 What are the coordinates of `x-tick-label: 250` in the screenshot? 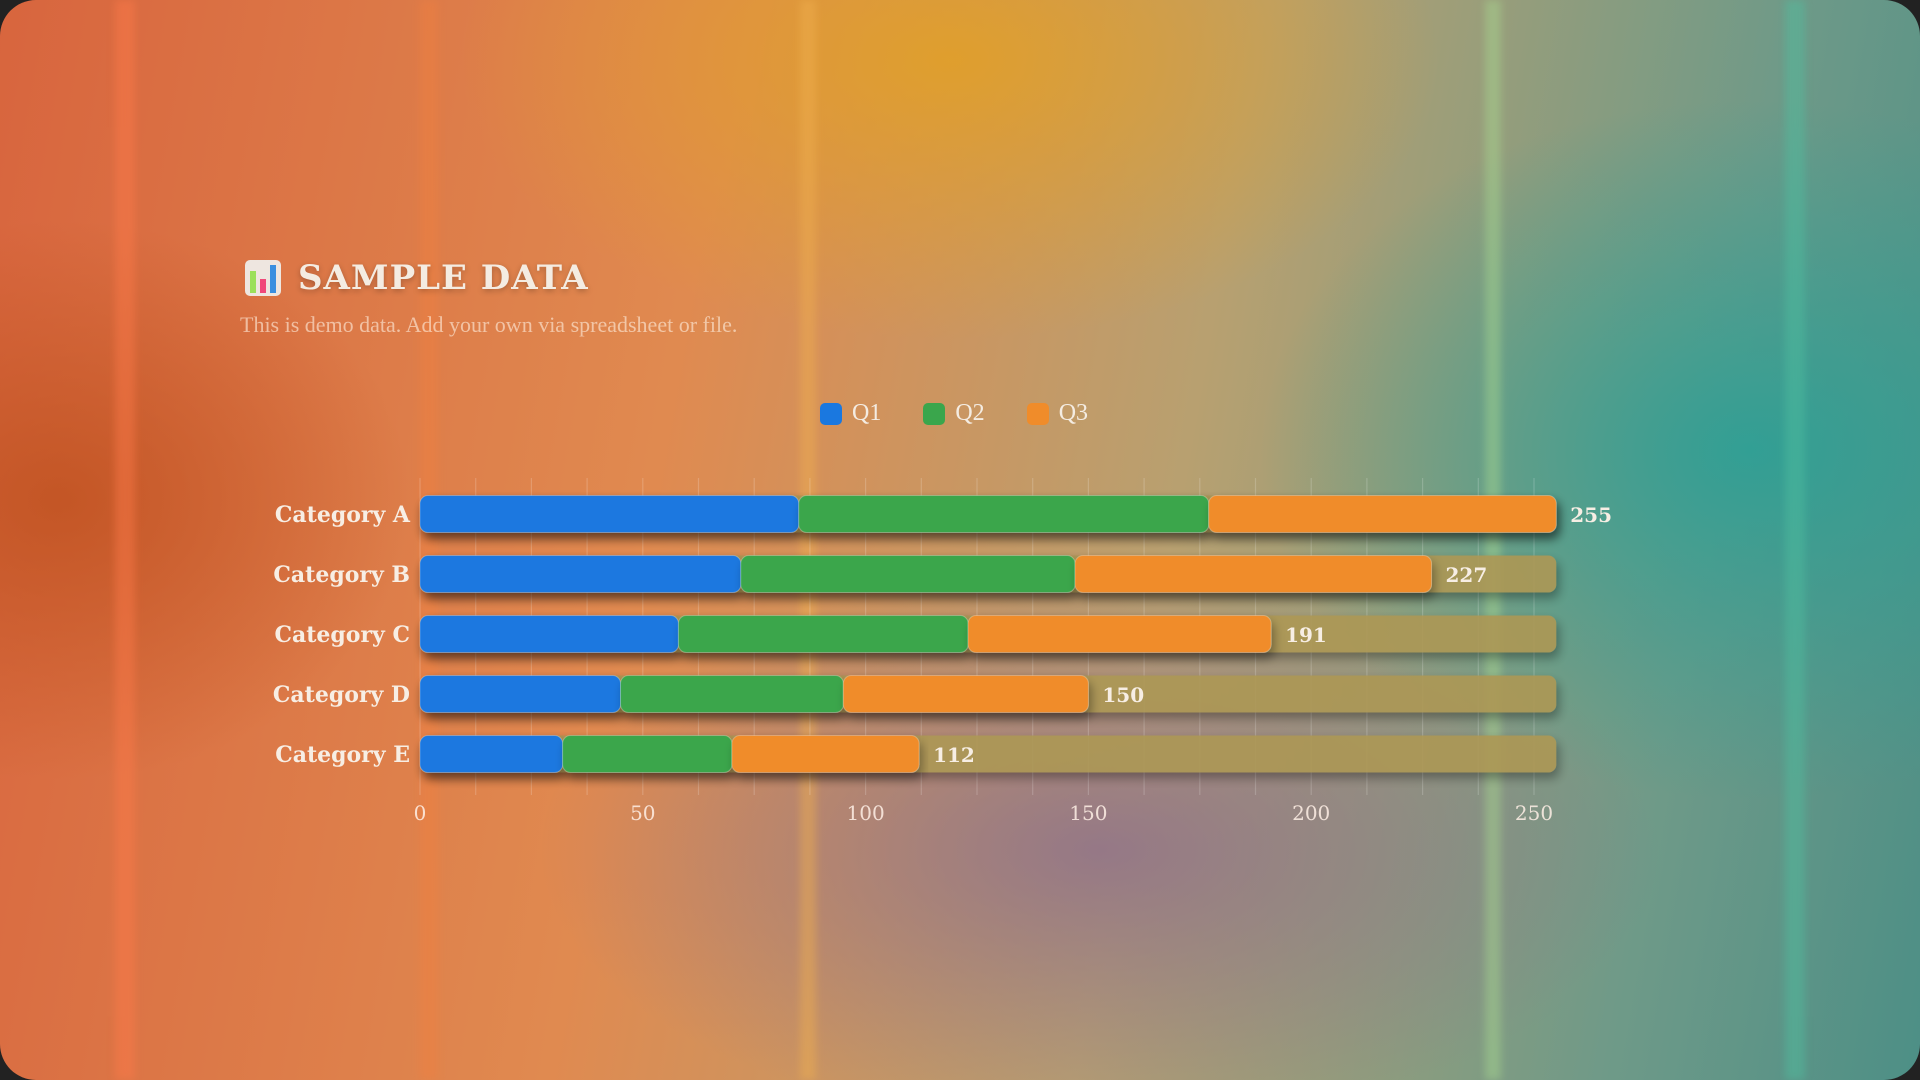 It's located at (1534, 813).